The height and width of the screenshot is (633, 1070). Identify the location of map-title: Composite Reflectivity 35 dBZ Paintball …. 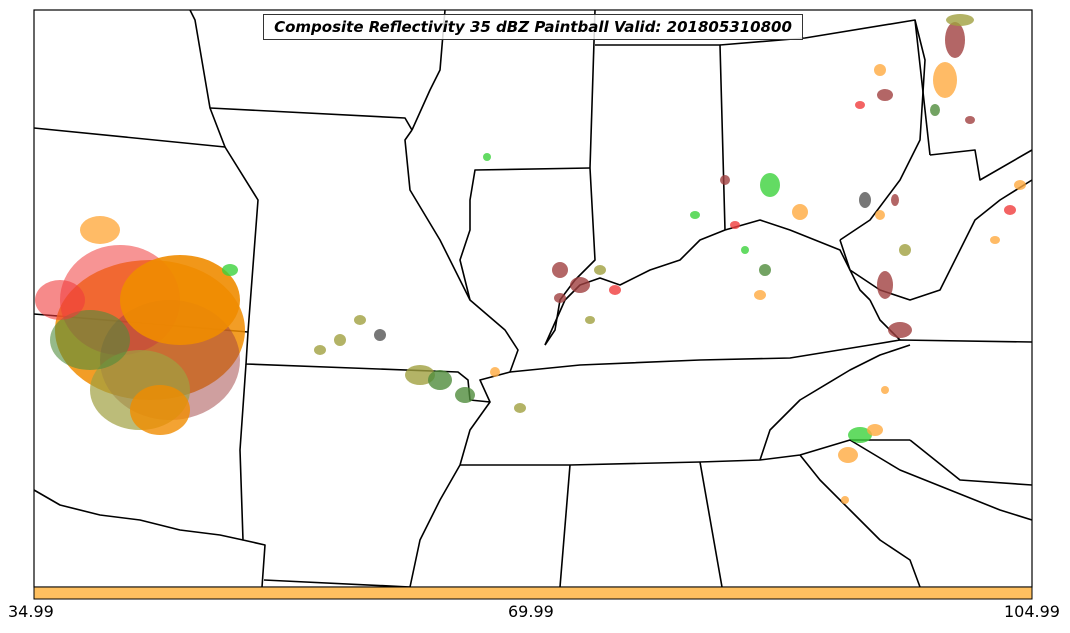
(533, 27).